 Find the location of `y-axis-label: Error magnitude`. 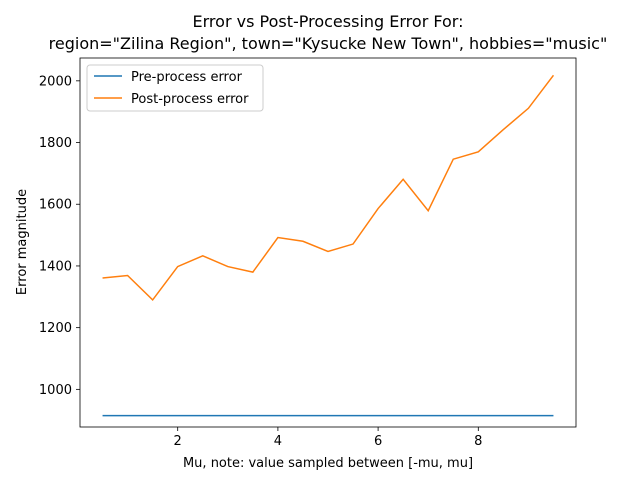

y-axis-label: Error magnitude is located at coordinates (22, 242).